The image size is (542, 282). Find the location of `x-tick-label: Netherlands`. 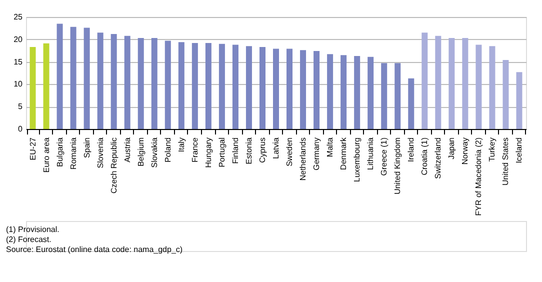

x-tick-label: Netherlands is located at coordinates (303, 159).